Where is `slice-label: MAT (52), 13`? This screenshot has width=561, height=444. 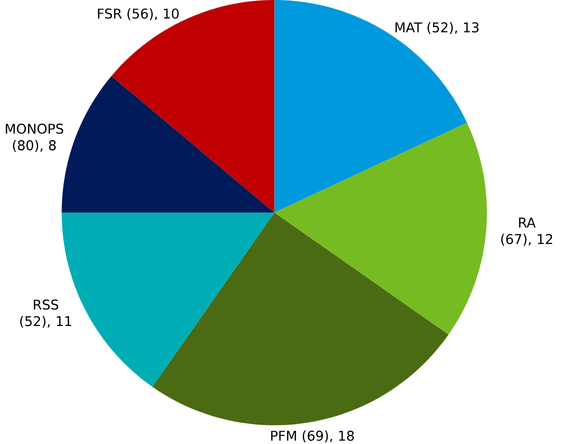
slice-label: MAT (52), 13 is located at coordinates (437, 28).